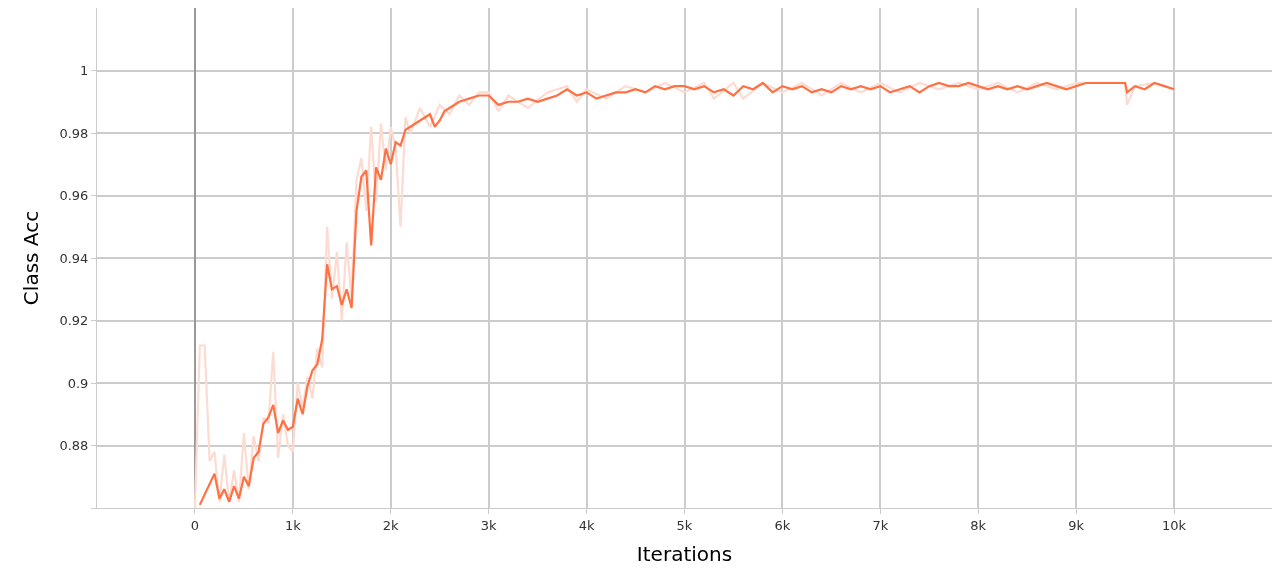 This screenshot has width=1280, height=570. Describe the element at coordinates (782, 525) in the screenshot. I see `x-tick-label: 6k` at that location.